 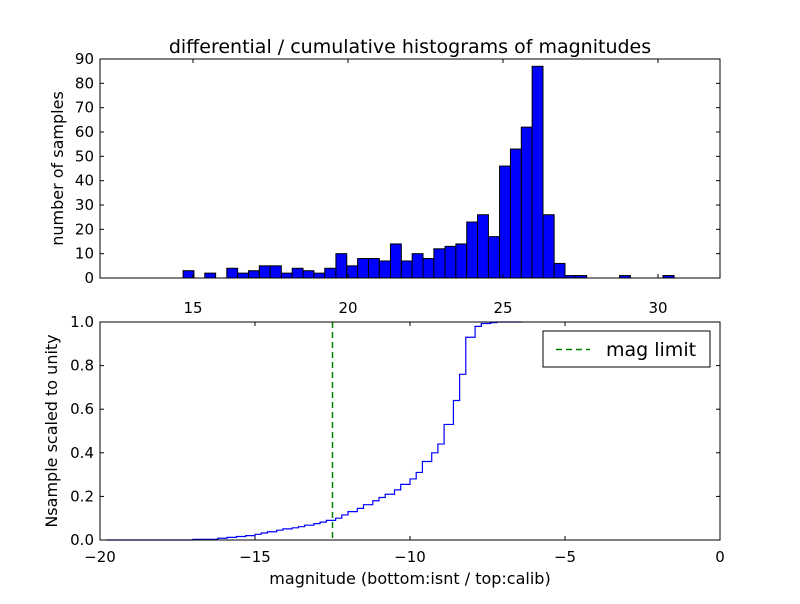 What do you see at coordinates (57, 168) in the screenshot?
I see `histogram-y-axis-label: number of samples` at bounding box center [57, 168].